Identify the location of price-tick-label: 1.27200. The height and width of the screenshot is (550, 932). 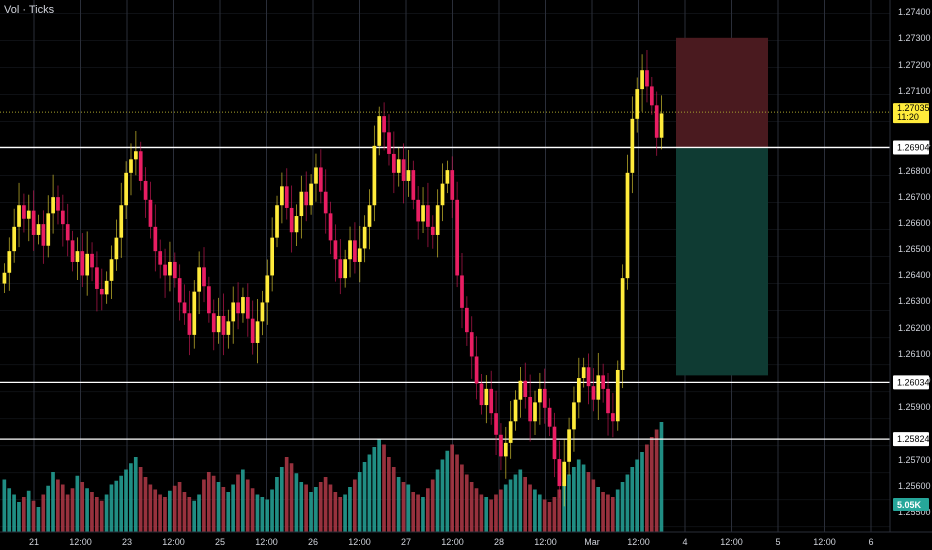
(914, 65).